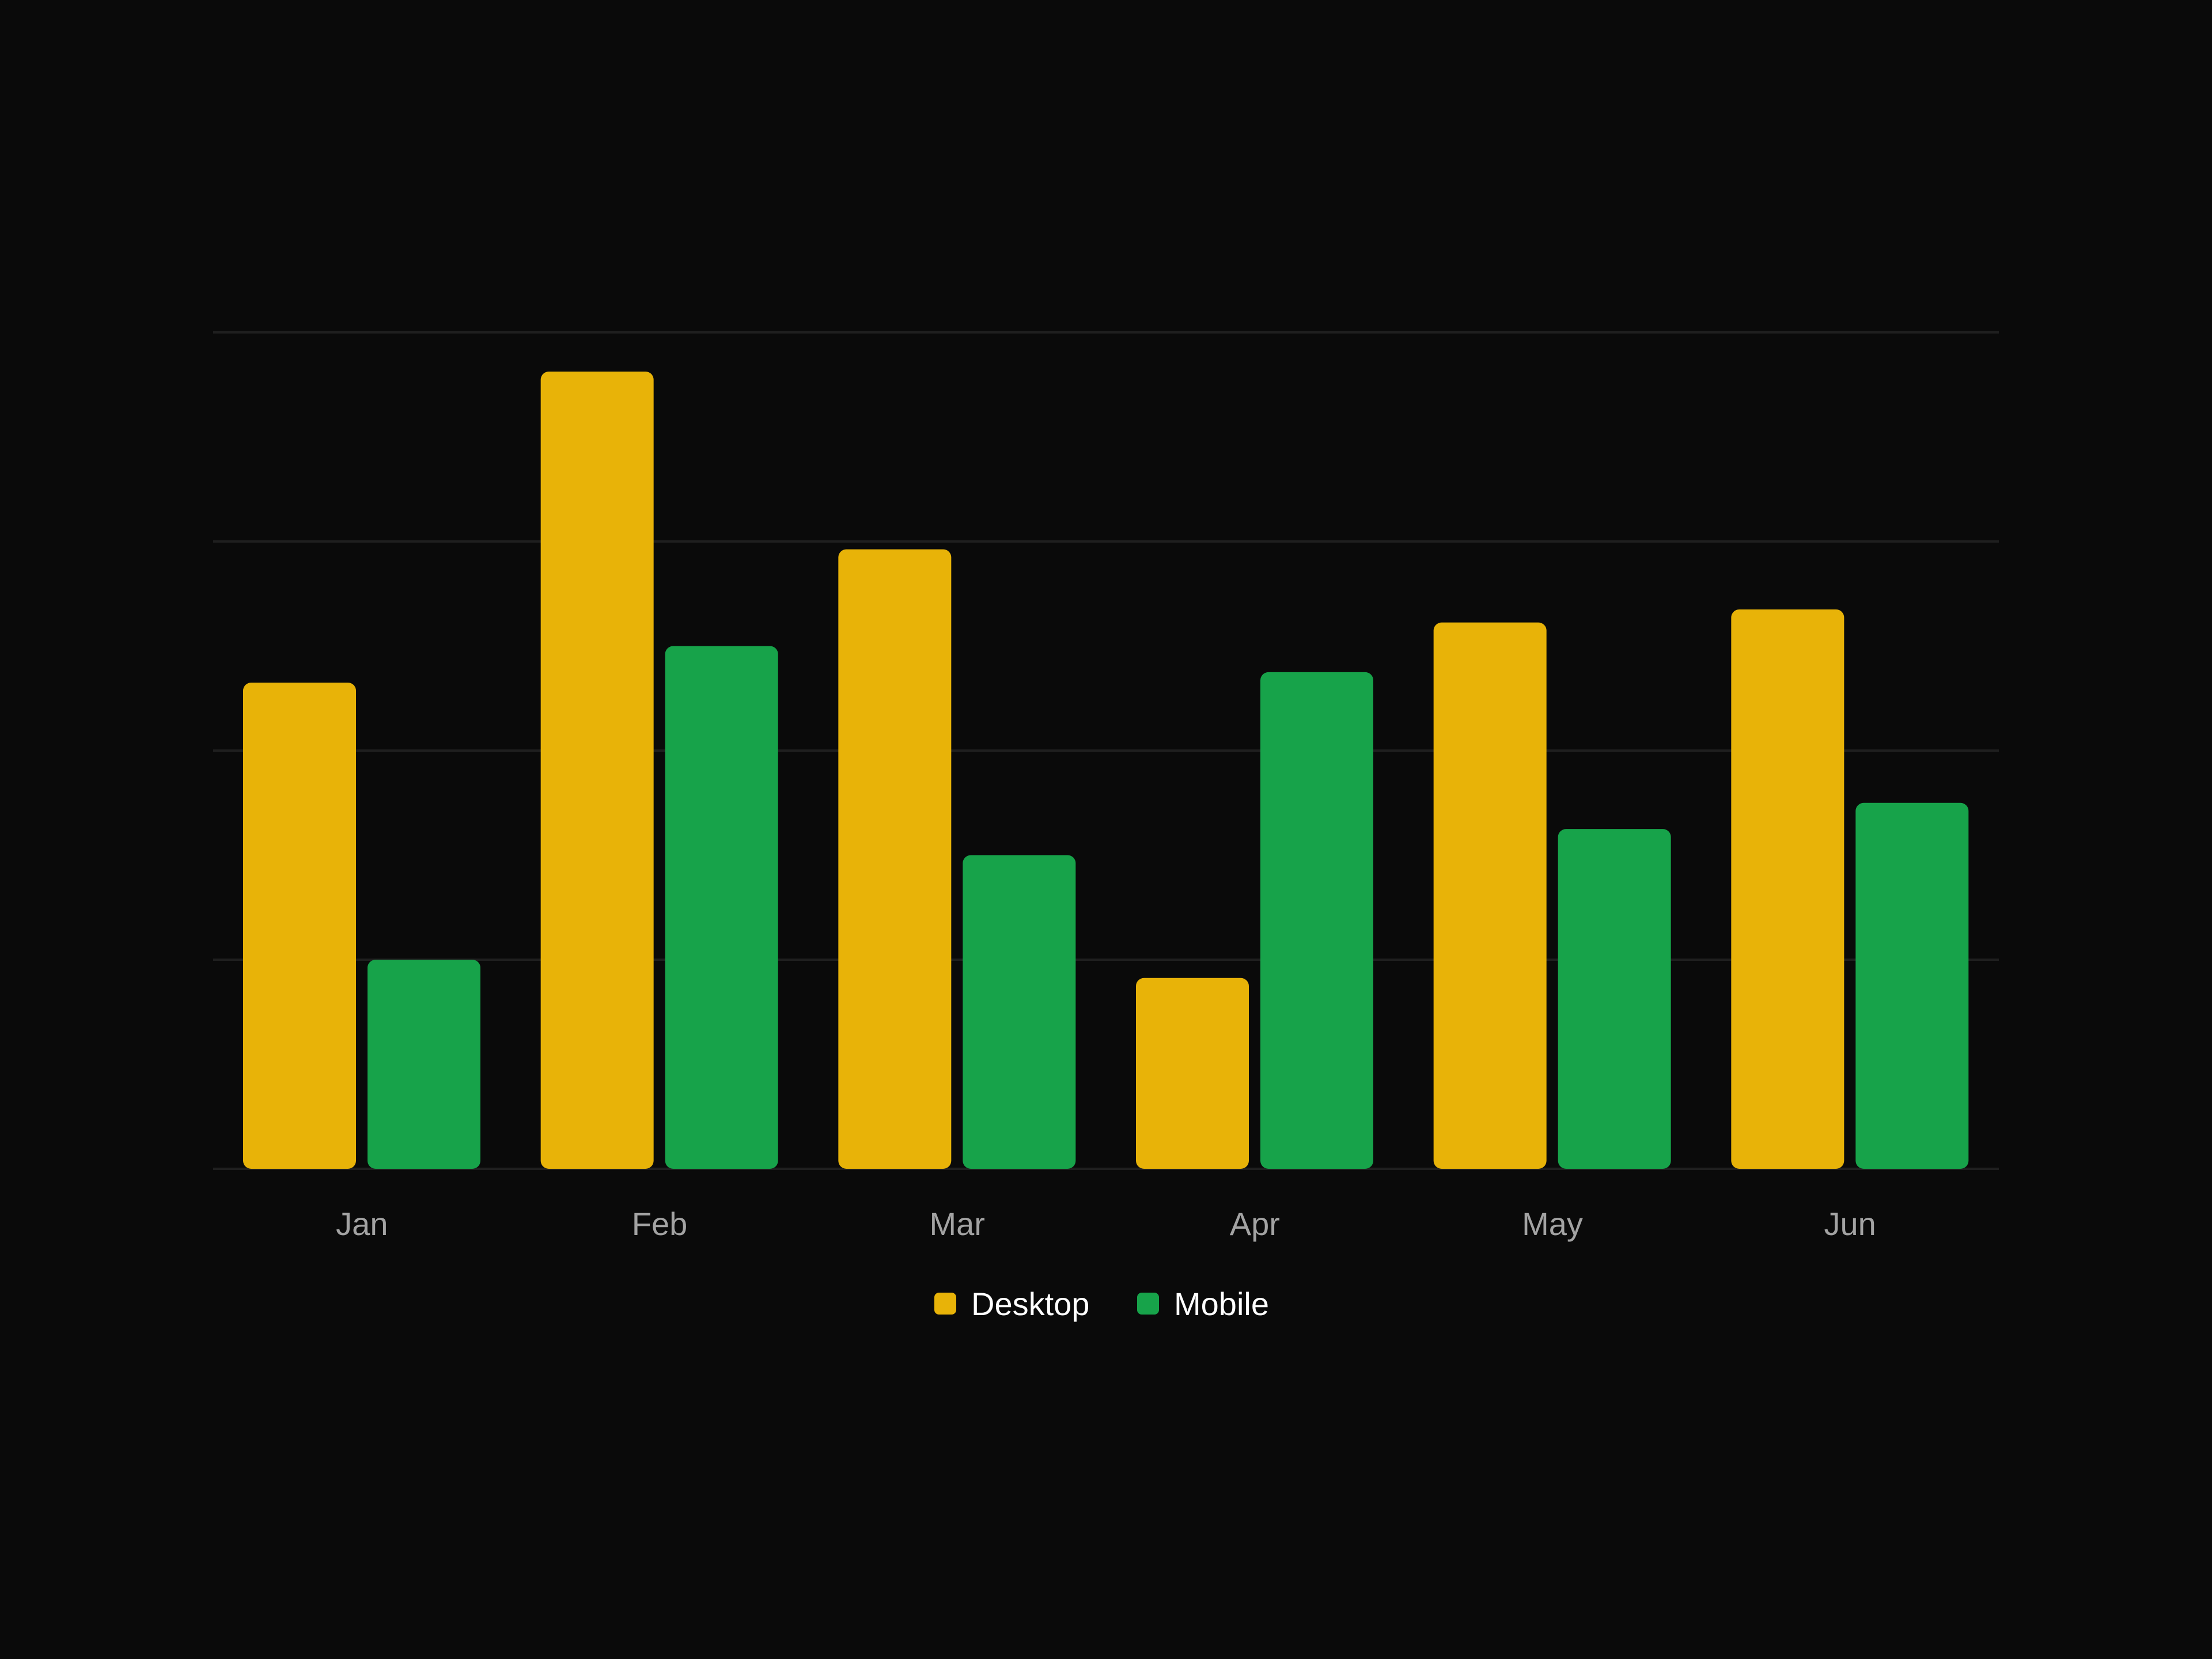 This screenshot has width=2212, height=1659. What do you see at coordinates (1019, 1012) in the screenshot?
I see `bar-mobile-mar` at bounding box center [1019, 1012].